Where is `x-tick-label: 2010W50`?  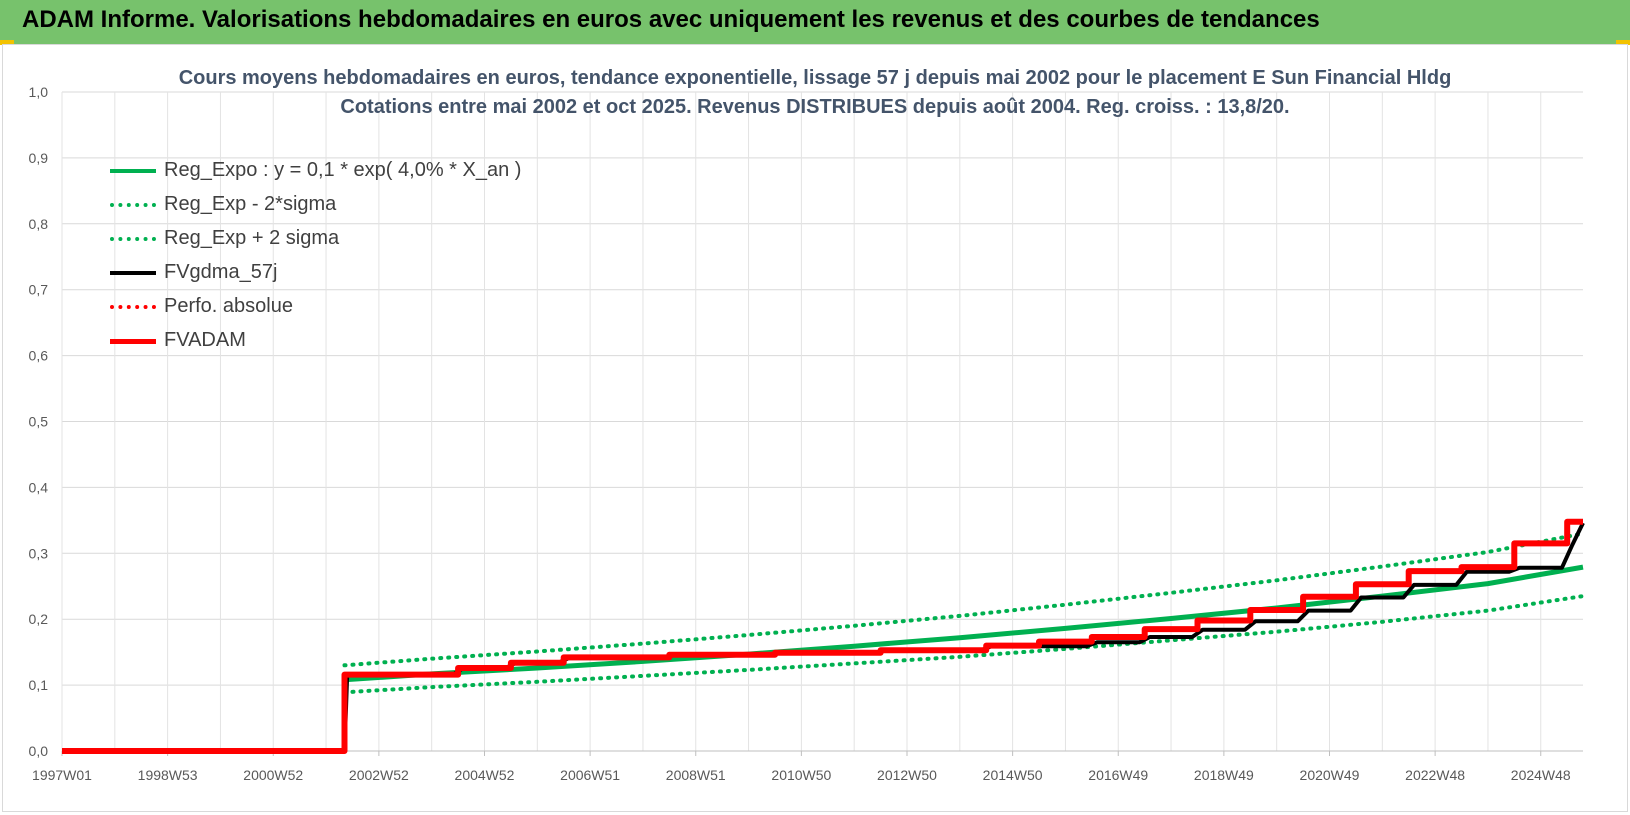 x-tick-label: 2010W50 is located at coordinates (801, 775).